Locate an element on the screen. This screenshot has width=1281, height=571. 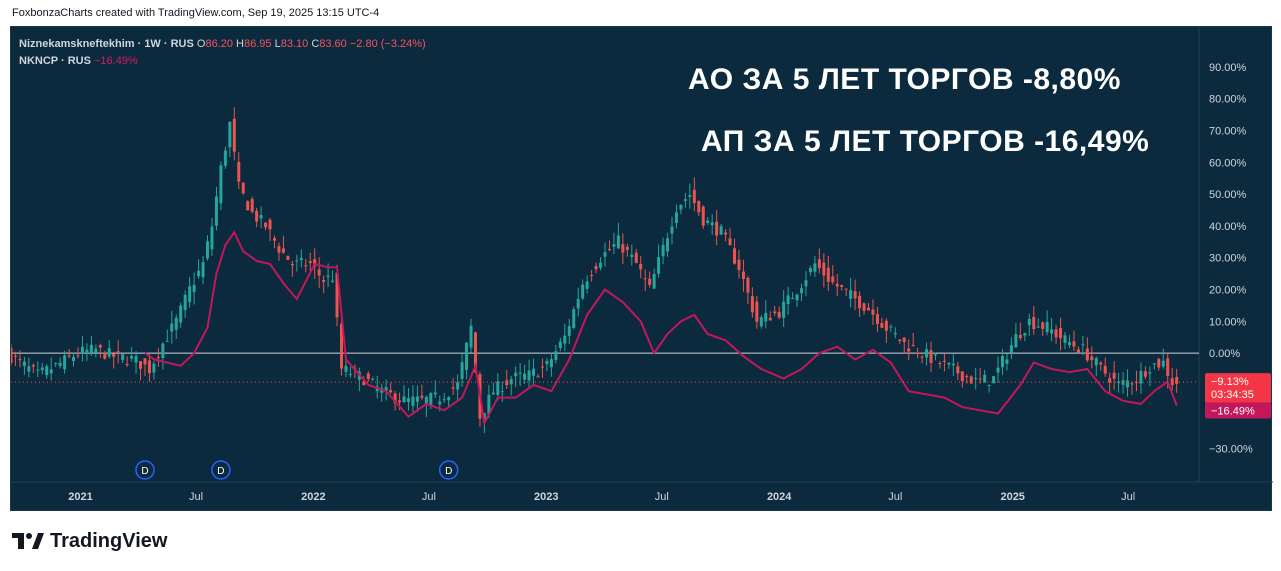
compare-price-value: −16.49% is located at coordinates (1233, 412).